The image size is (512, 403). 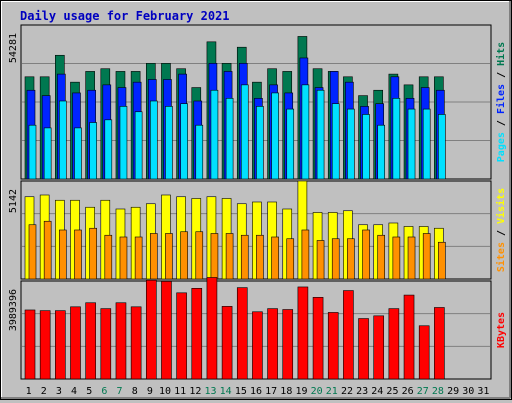 I want to click on day-label-28: 28, so click(x=438, y=391).